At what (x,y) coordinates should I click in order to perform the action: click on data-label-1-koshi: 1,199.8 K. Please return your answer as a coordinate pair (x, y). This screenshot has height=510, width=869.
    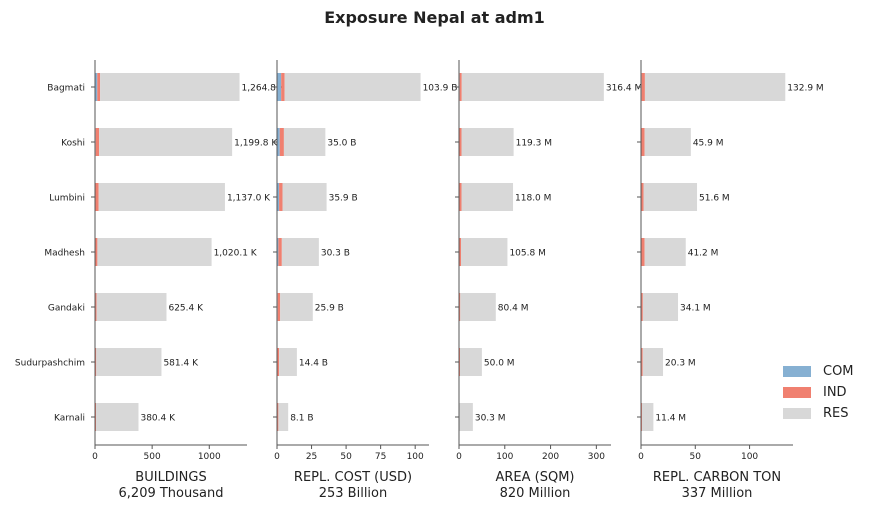
    Looking at the image, I should click on (256, 144).